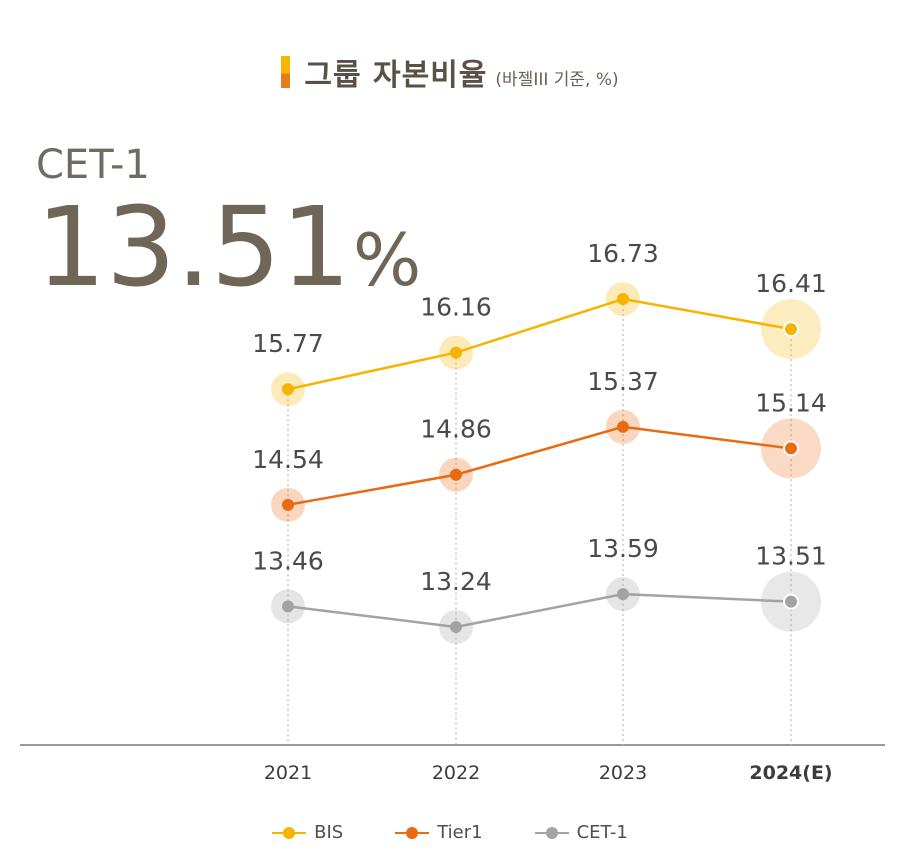 This screenshot has width=900, height=867. What do you see at coordinates (456, 307) in the screenshot?
I see `data-label-bis: 16.16` at bounding box center [456, 307].